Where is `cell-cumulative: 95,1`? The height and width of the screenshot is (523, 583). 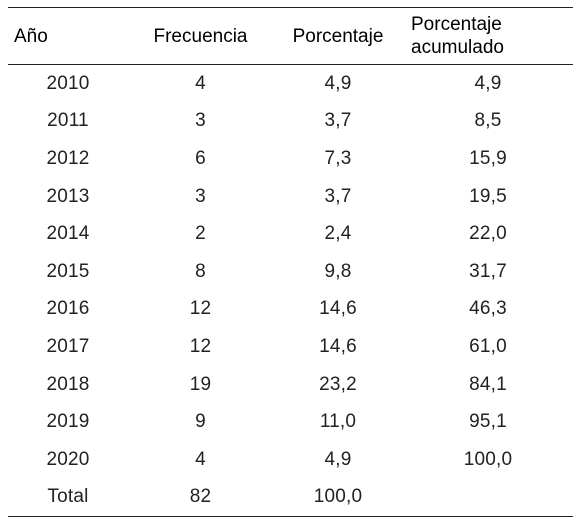 cell-cumulative: 95,1 is located at coordinates (488, 422).